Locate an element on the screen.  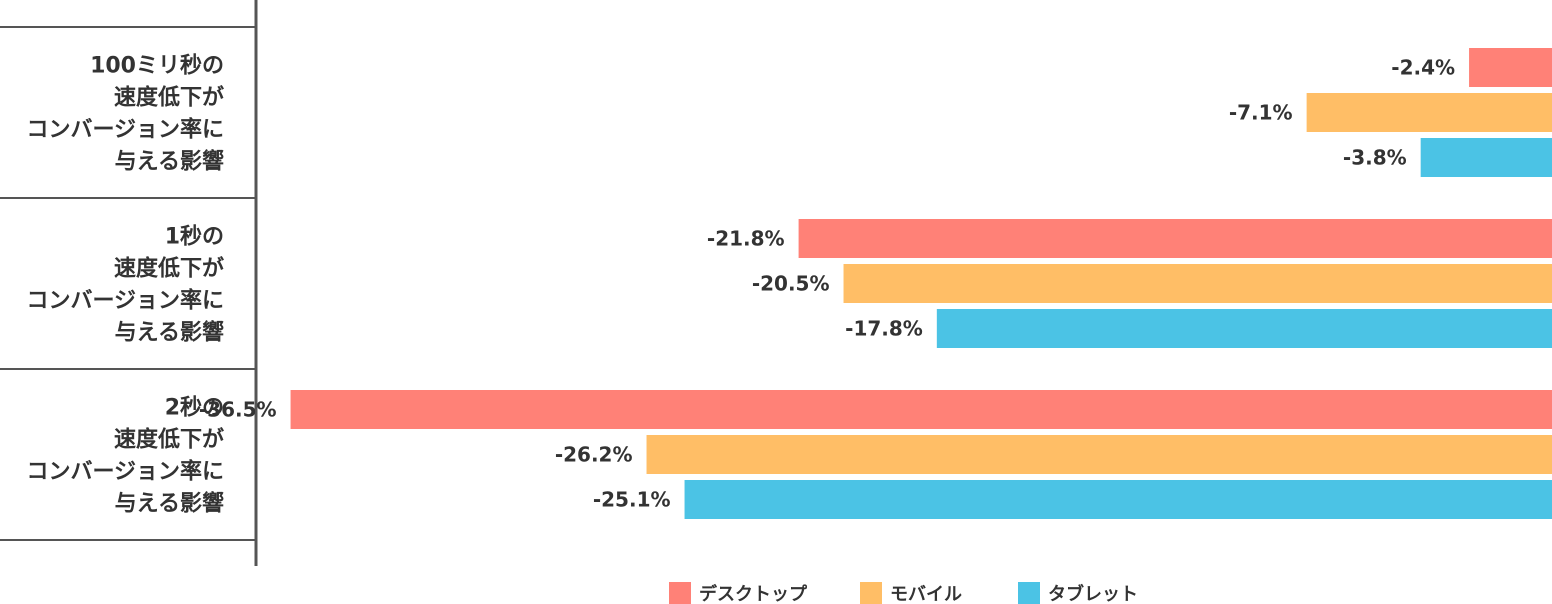
value-label: -25.1% is located at coordinates (632, 500).